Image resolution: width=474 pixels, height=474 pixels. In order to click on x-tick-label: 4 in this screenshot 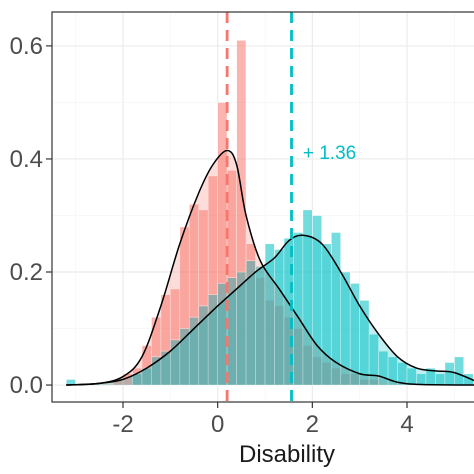, I will do `click(406, 424)`.